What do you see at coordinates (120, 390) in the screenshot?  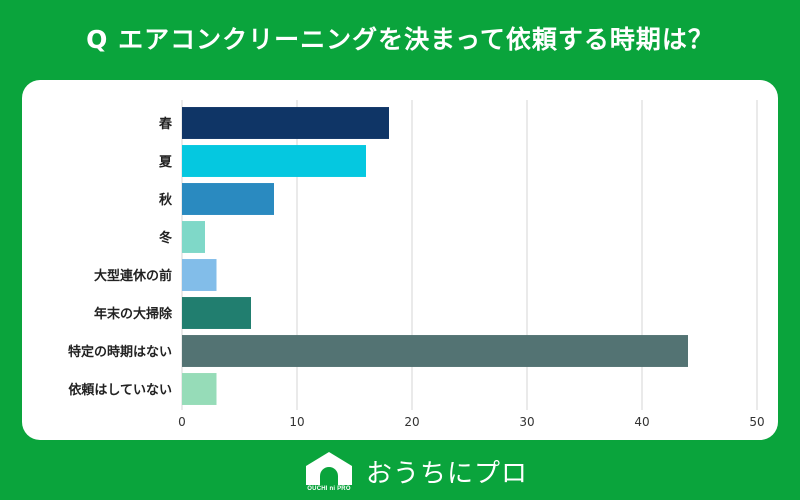 I see `category-label-7: 依頼はしていない` at bounding box center [120, 390].